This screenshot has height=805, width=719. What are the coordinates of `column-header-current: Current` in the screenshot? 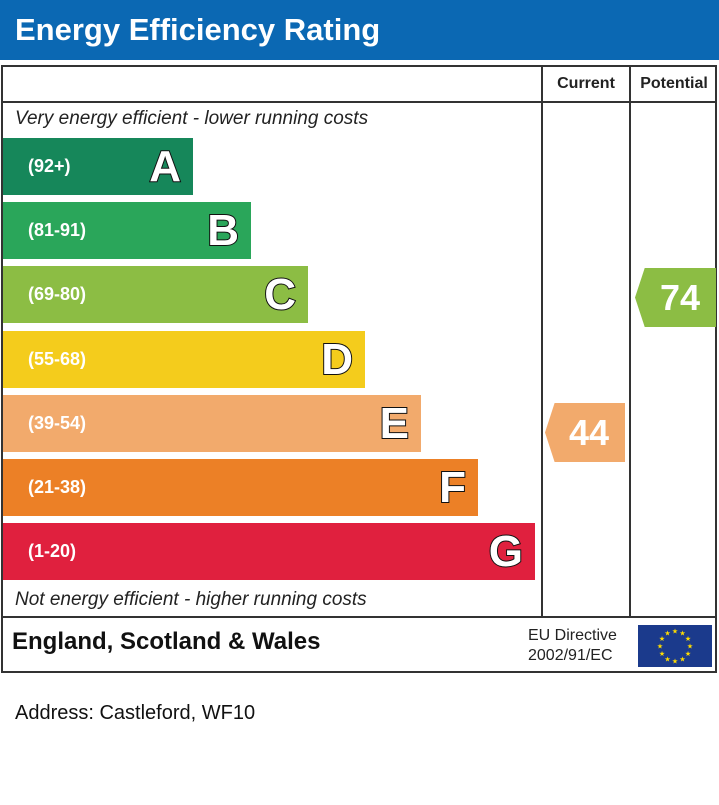 It's located at (586, 83).